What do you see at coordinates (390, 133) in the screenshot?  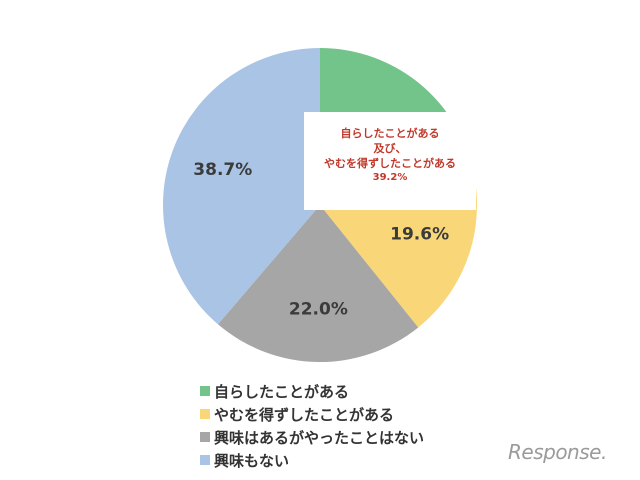 I see `callout-line: 自らしたことがある` at bounding box center [390, 133].